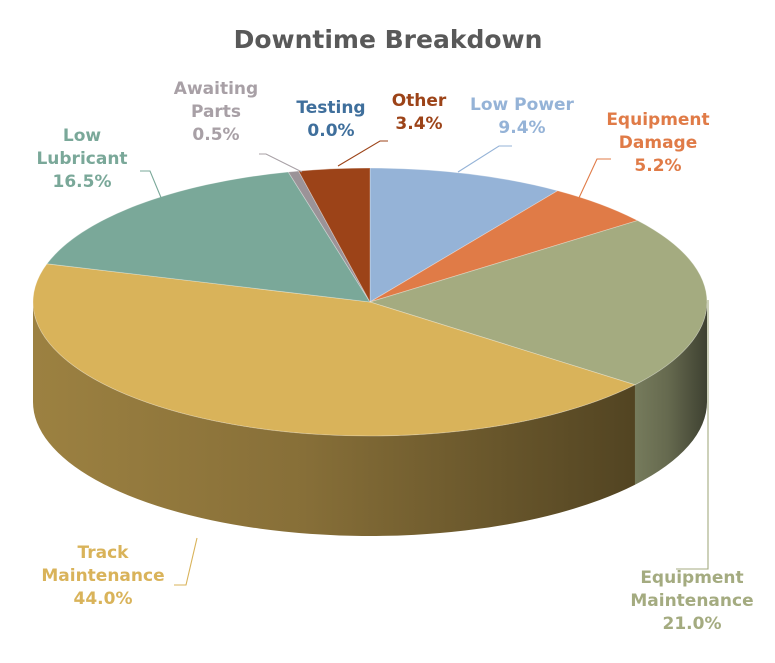 This screenshot has height=663, width=775. I want to click on value-label-equipment-damage: 5.2%, so click(657, 166).